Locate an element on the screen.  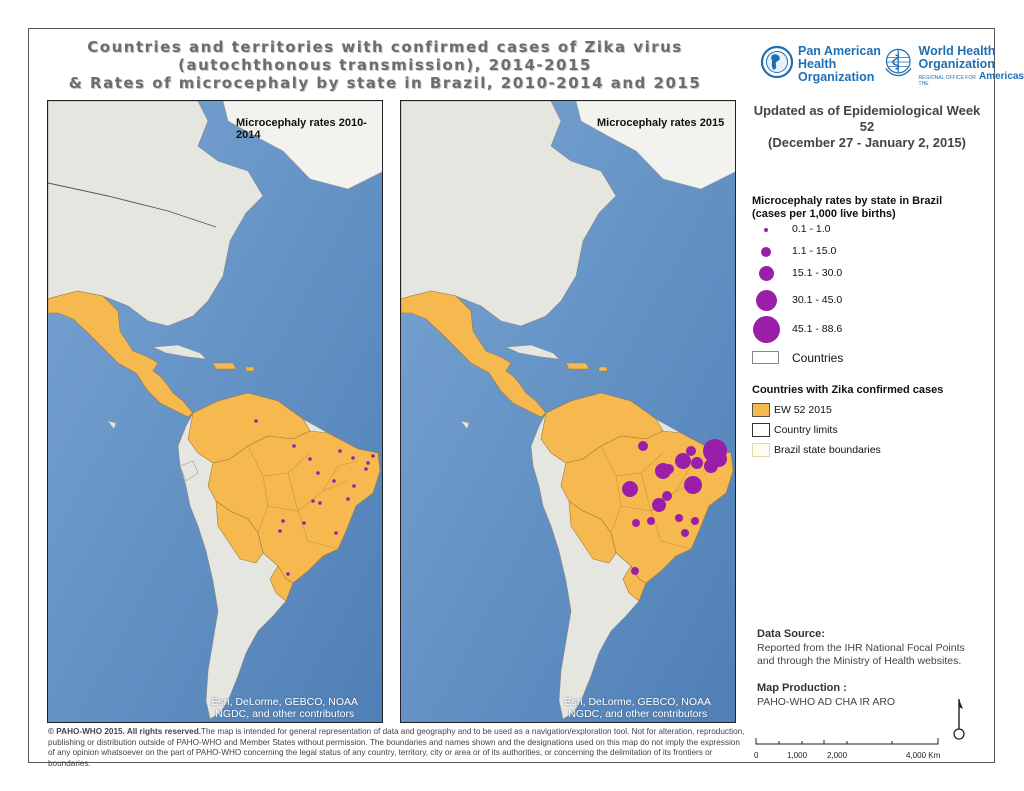
who-emblem-icon is located at coordinates (898, 62).